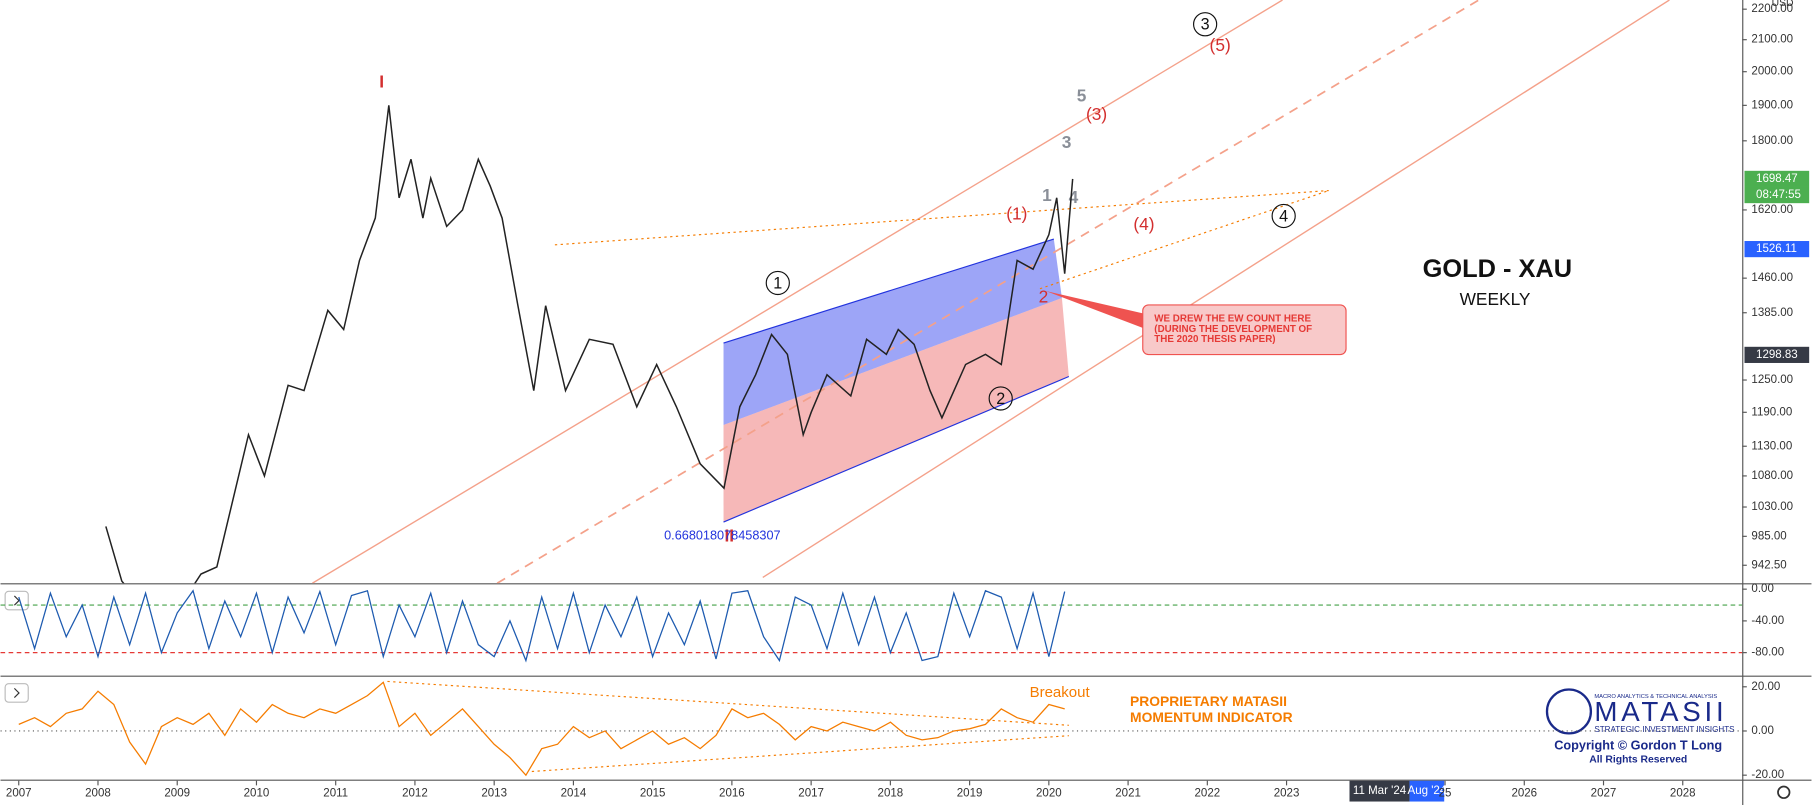 This screenshot has height=805, width=1812. I want to click on x-tick-label: 2028, so click(1683, 793).